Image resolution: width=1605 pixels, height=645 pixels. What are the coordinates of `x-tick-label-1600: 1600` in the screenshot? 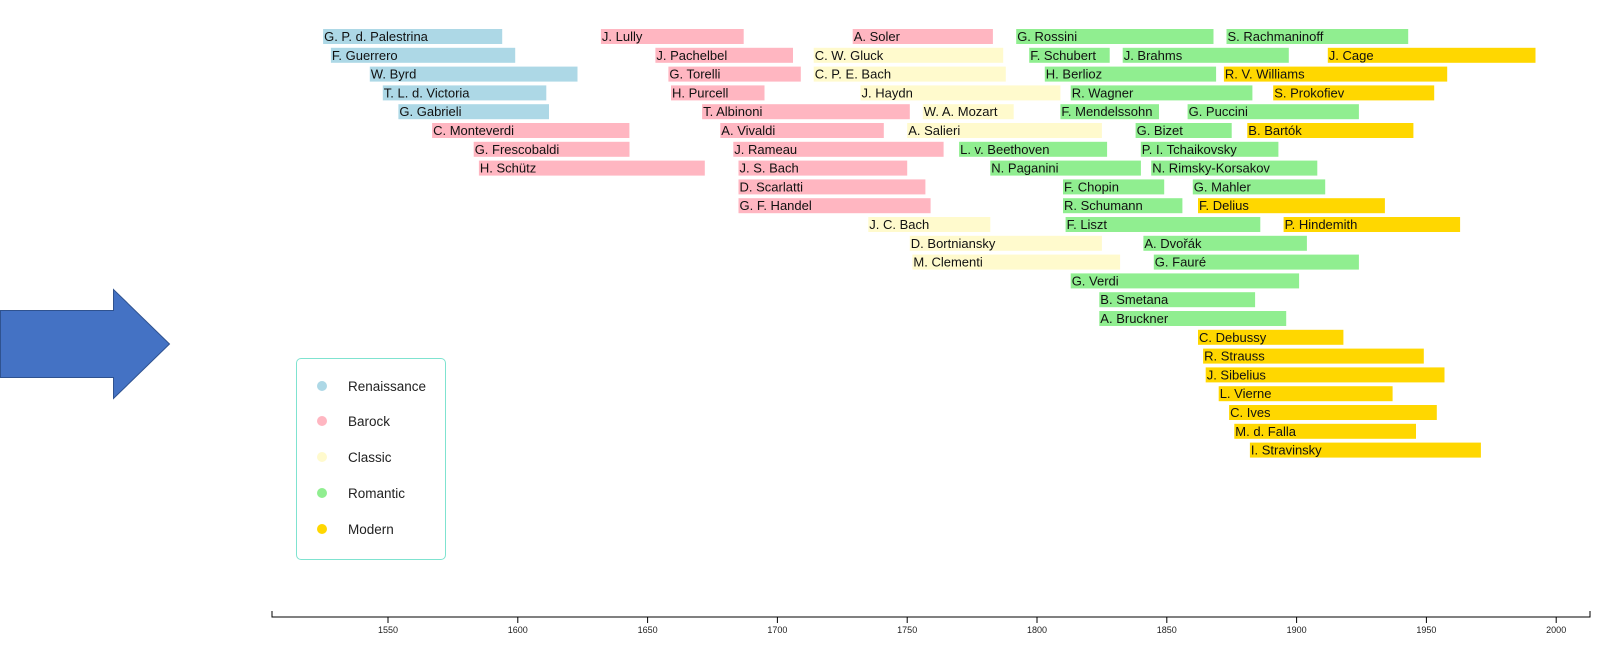 It's located at (518, 630).